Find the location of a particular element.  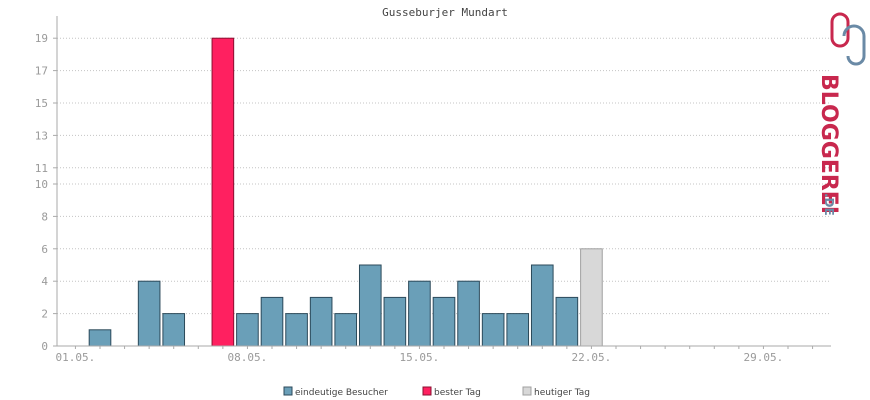

legend-label: heutiger Tag is located at coordinates (562, 393).